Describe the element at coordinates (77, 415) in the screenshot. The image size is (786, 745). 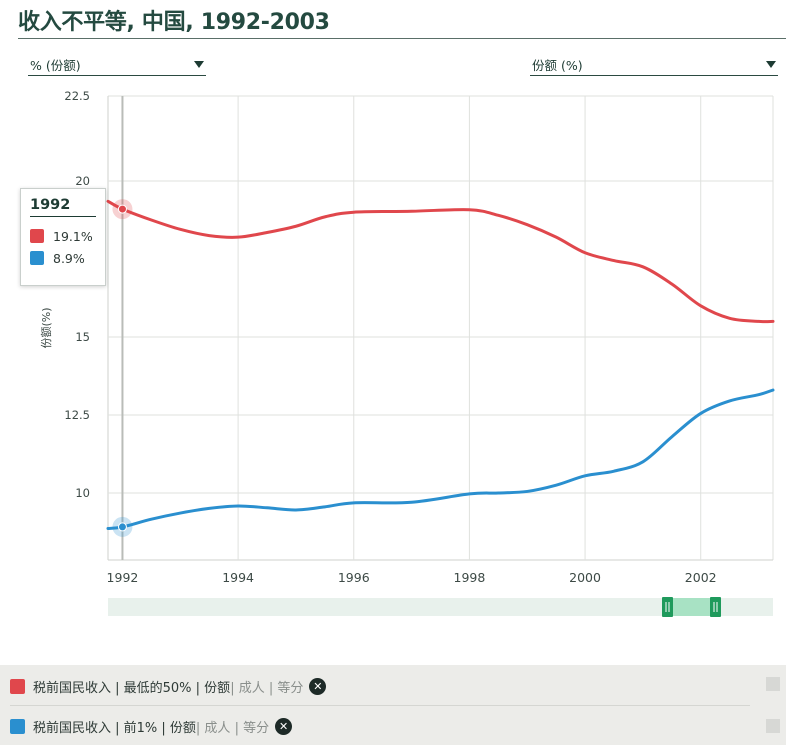
I see `y-tick-label: 12.5` at that location.